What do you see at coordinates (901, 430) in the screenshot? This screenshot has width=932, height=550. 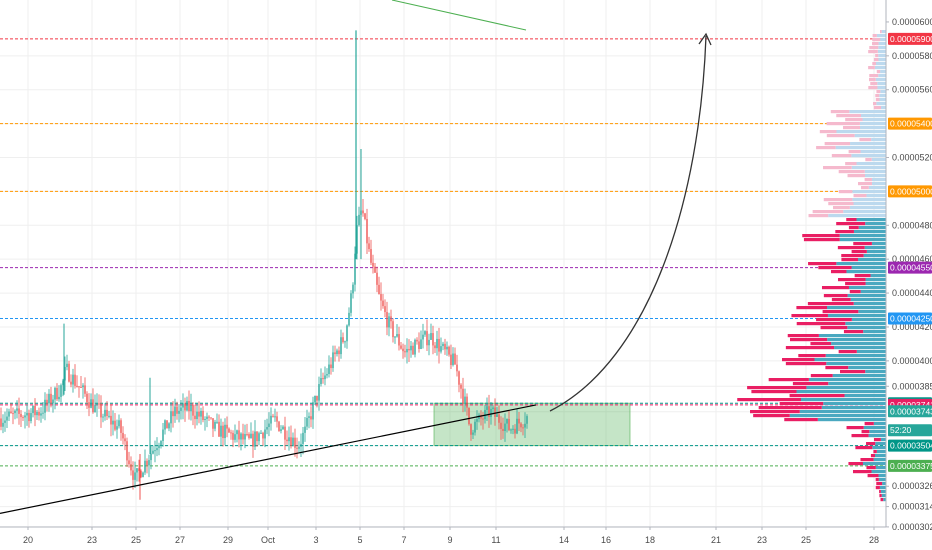 I see `price-badge-label: 52:20` at bounding box center [901, 430].